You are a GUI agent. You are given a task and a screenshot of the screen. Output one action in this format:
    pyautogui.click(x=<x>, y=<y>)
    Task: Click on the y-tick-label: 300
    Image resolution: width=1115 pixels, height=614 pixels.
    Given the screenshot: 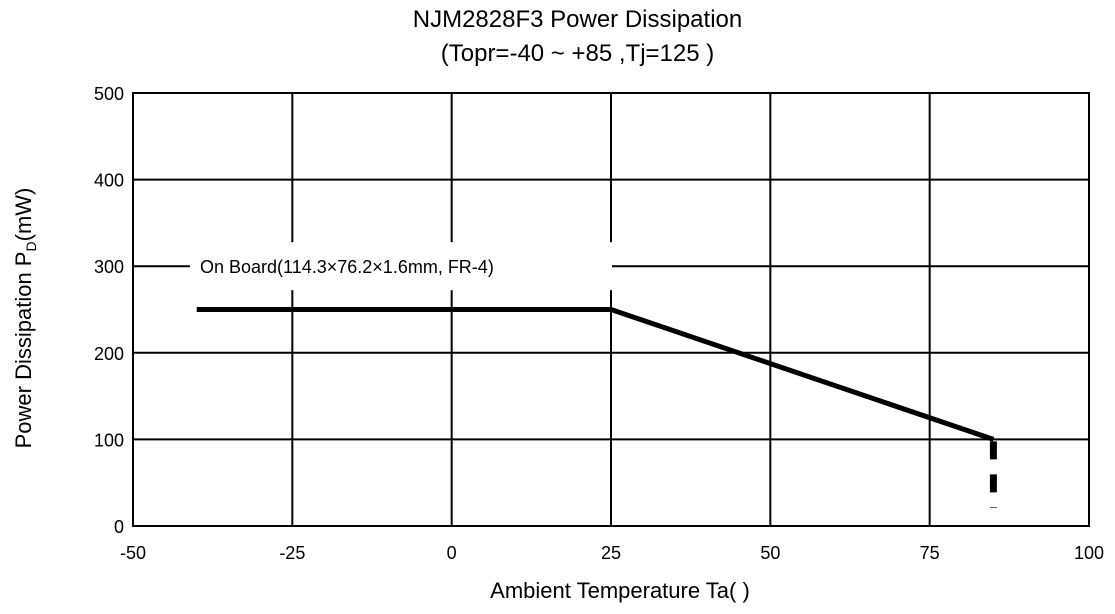 What is the action you would take?
    pyautogui.click(x=109, y=267)
    